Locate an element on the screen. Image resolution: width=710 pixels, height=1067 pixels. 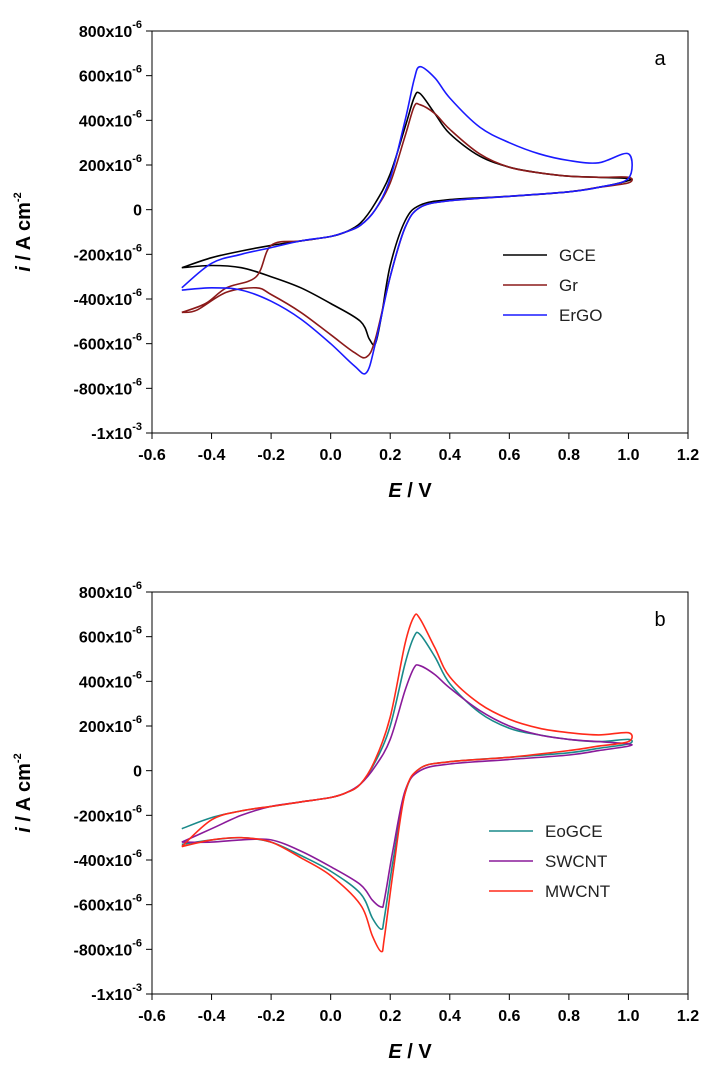
x-tick-label: 0.2 is located at coordinates (390, 1016).